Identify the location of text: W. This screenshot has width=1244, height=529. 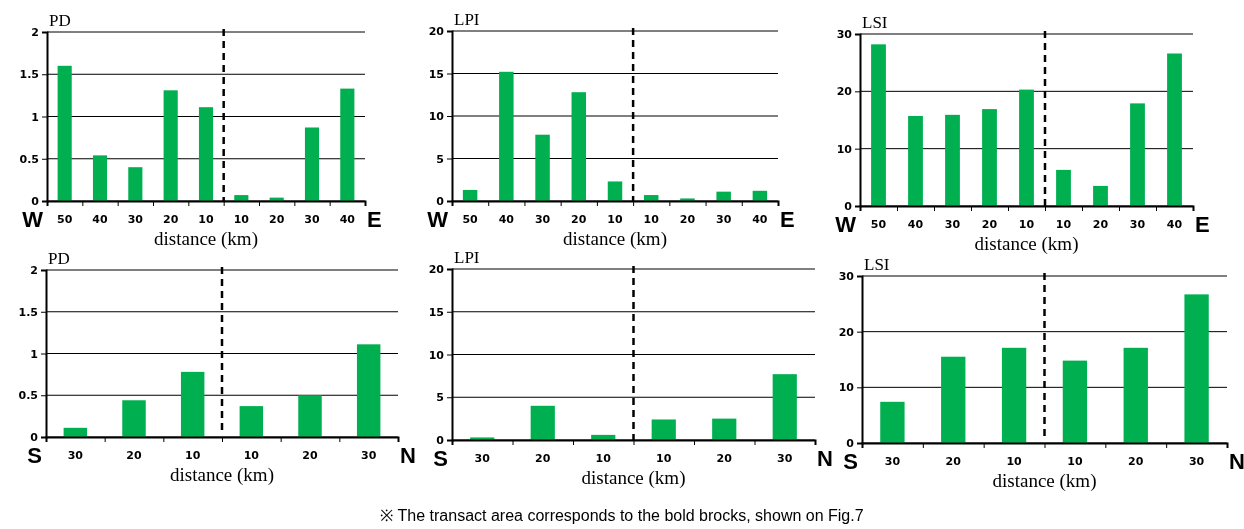
(846, 224).